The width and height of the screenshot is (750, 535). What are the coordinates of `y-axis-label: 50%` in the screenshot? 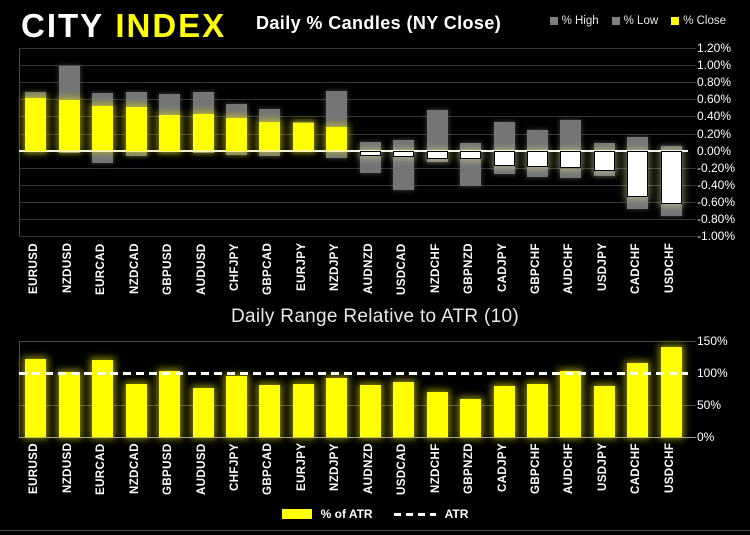 It's located at (709, 405).